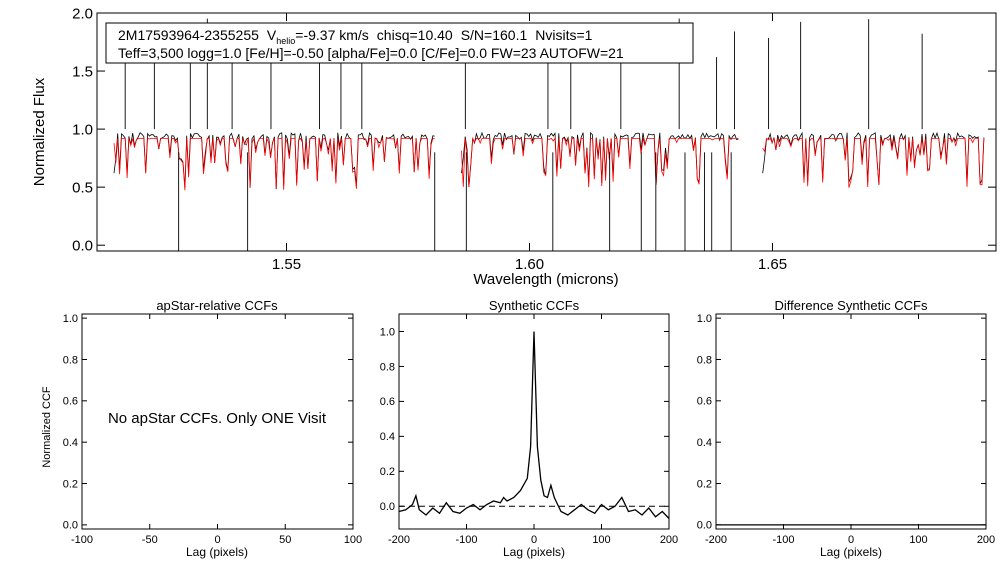 The width and height of the screenshot is (1008, 576). Describe the element at coordinates (217, 552) in the screenshot. I see `apstar-ccf-x-label: Lag (pixels)` at that location.